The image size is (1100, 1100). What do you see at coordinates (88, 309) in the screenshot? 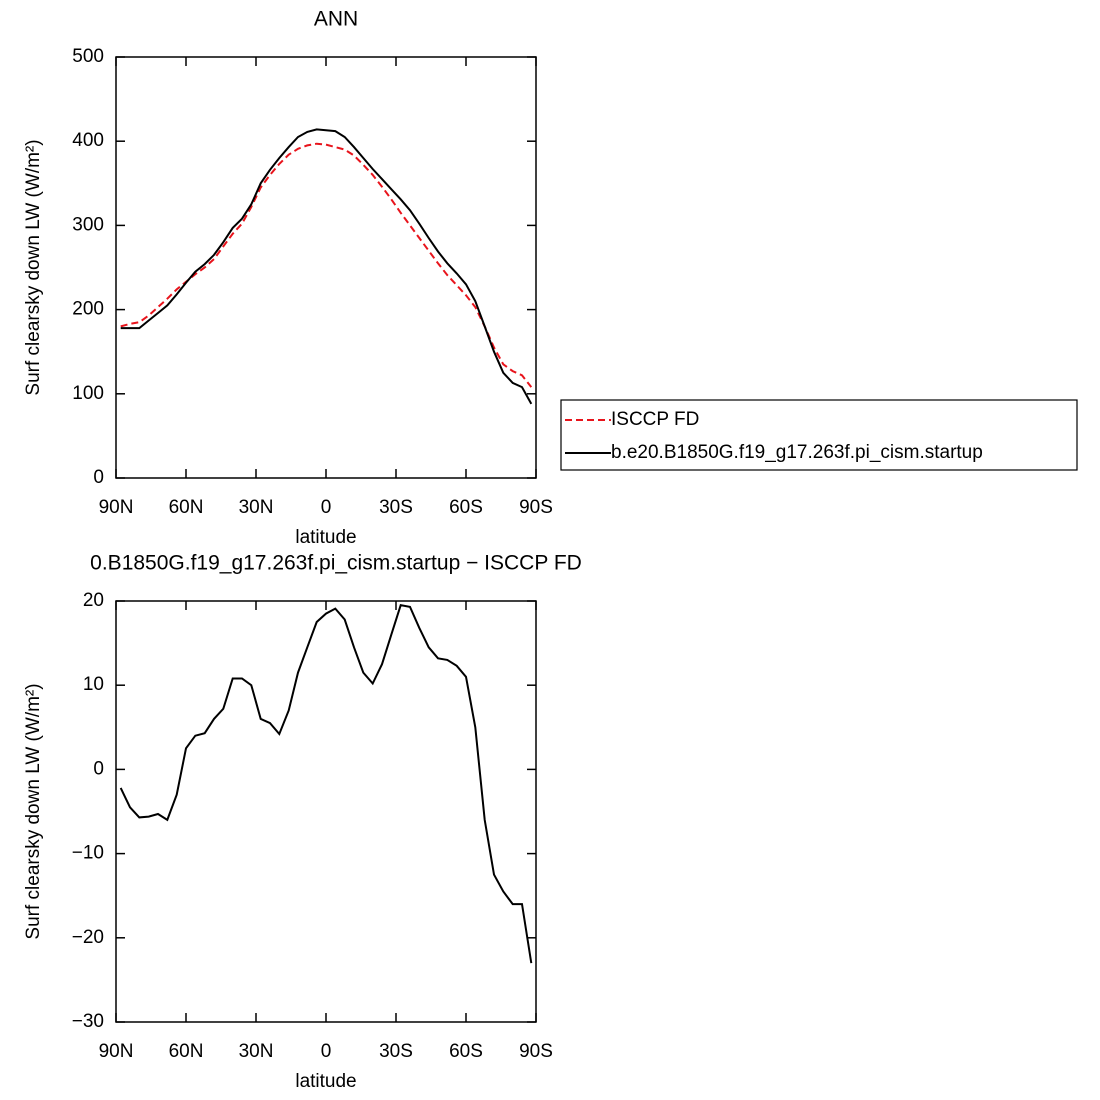
I see `y-tick-label: 200` at bounding box center [88, 309].